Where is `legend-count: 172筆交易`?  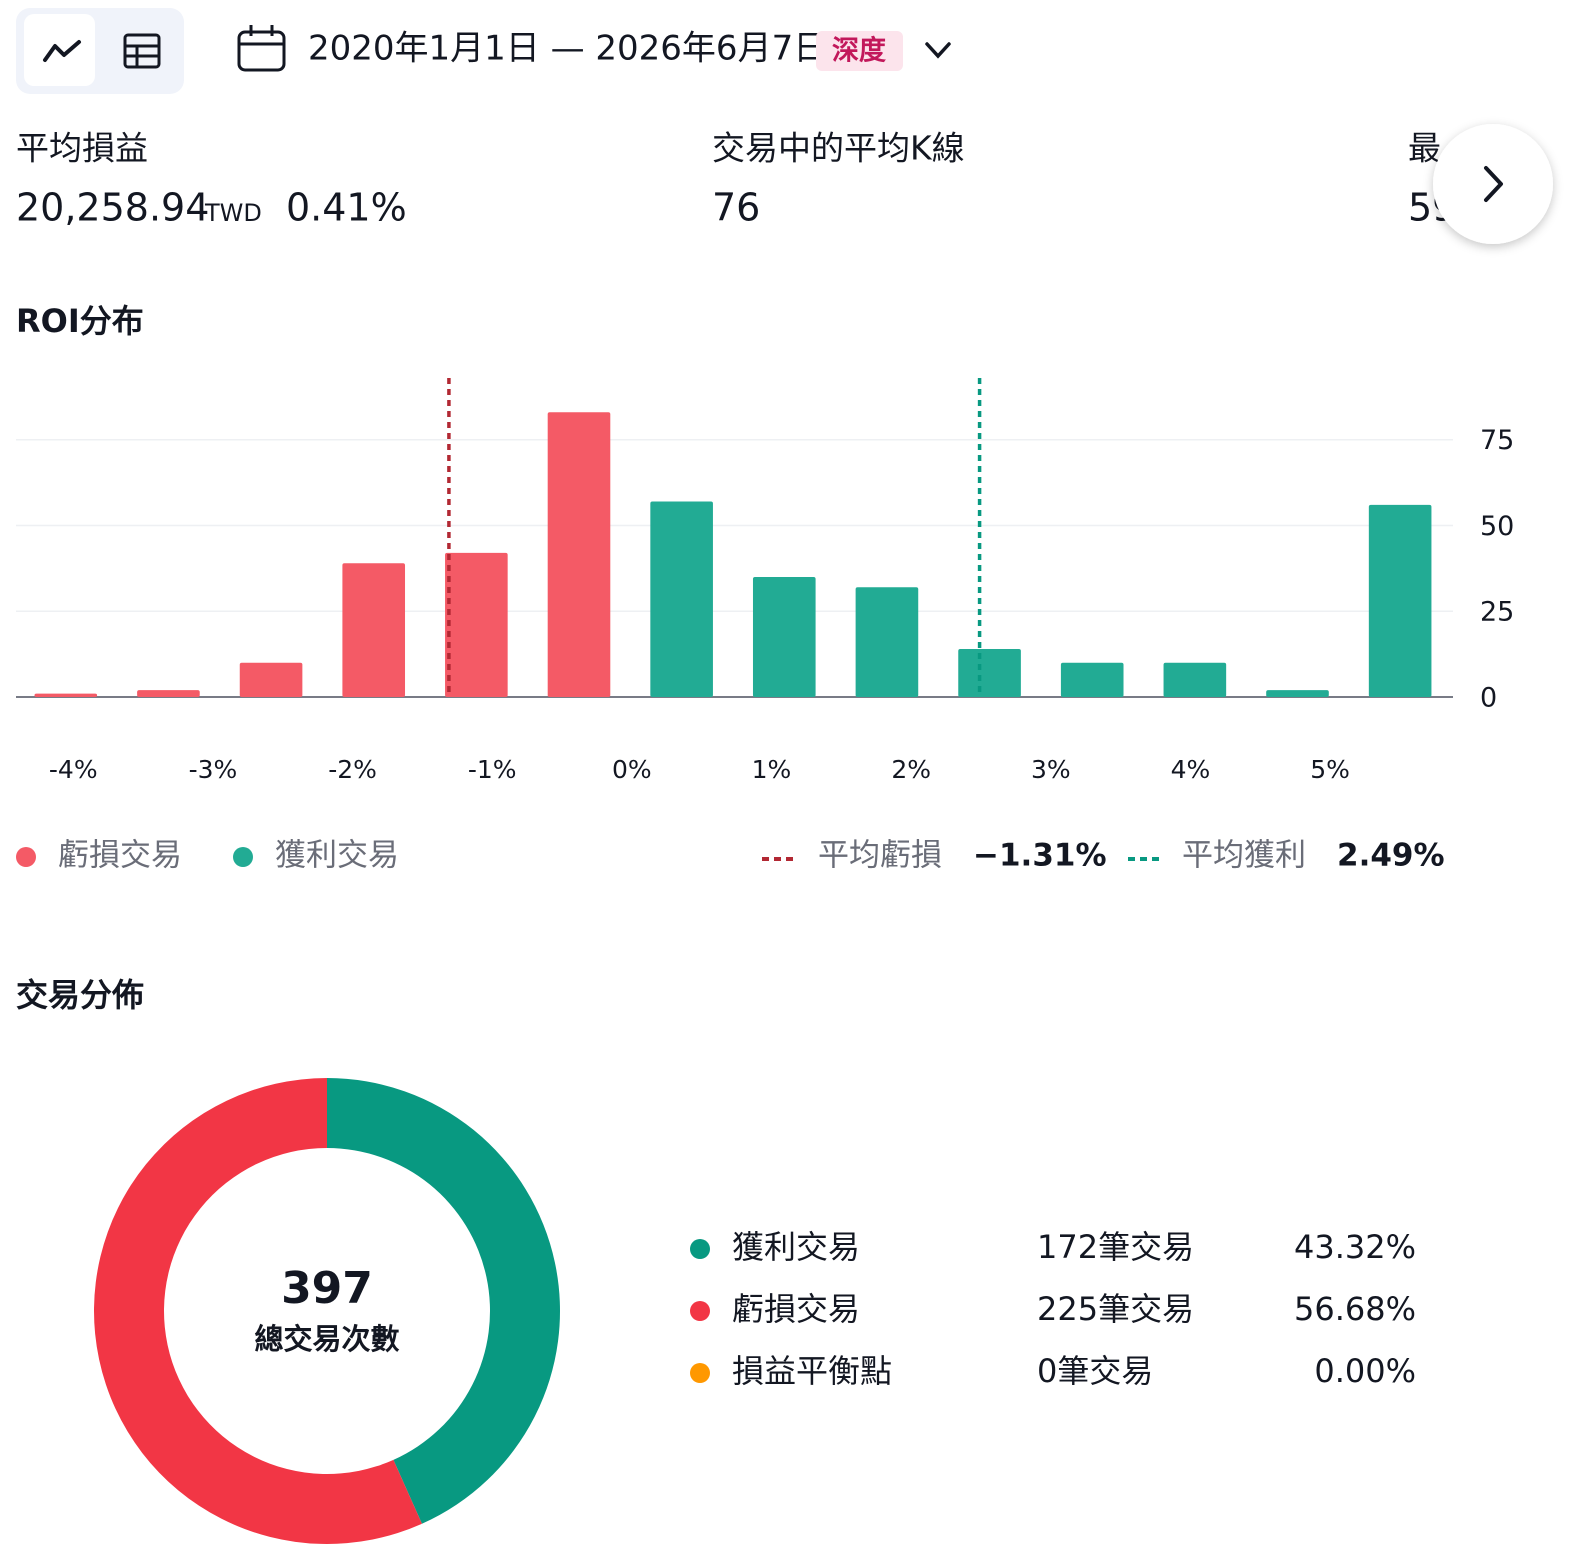 legend-count: 172筆交易 is located at coordinates (1115, 1247).